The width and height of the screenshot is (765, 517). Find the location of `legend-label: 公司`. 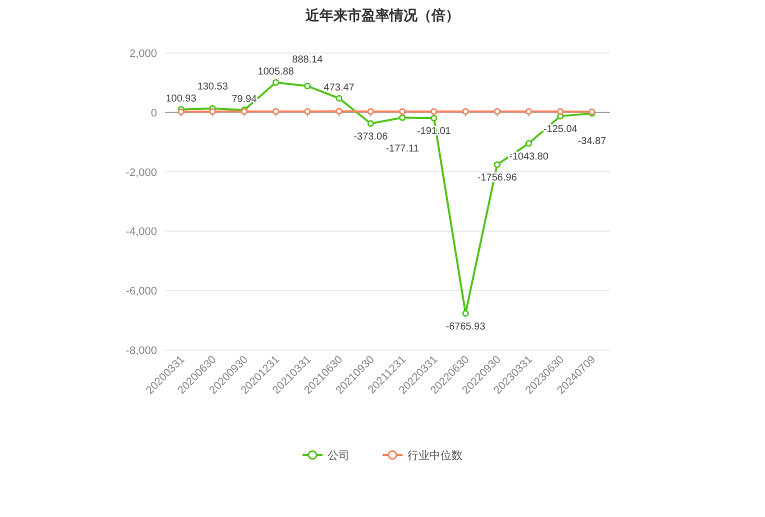

legend-label: 公司 is located at coordinates (339, 456).